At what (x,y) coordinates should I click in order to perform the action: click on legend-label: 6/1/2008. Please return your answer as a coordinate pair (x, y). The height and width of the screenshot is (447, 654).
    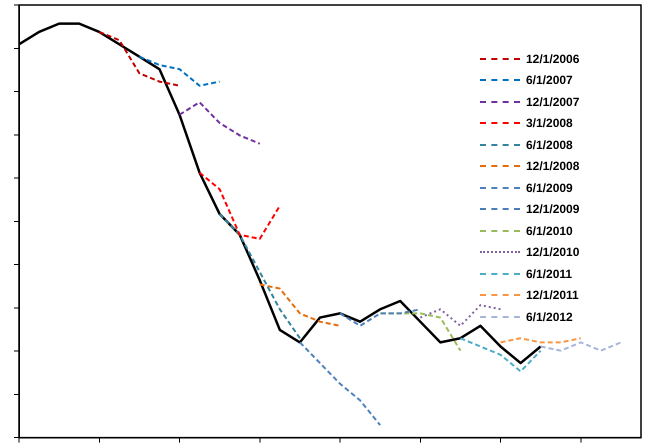
    Looking at the image, I should click on (549, 145).